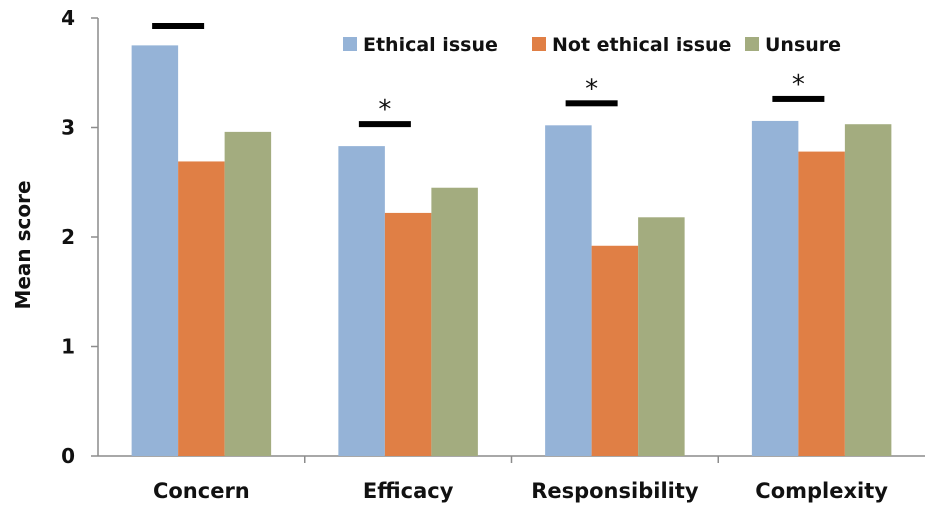  What do you see at coordinates (868, 290) in the screenshot?
I see `bar-complexity-unsure` at bounding box center [868, 290].